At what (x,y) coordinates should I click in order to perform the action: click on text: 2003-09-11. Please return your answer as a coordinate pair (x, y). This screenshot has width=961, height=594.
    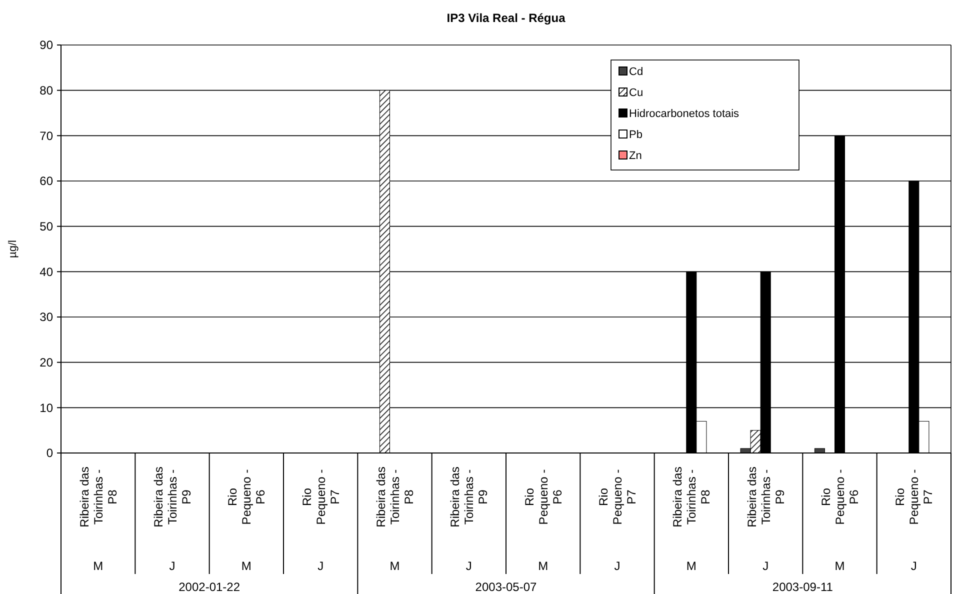
    Looking at the image, I should click on (803, 587).